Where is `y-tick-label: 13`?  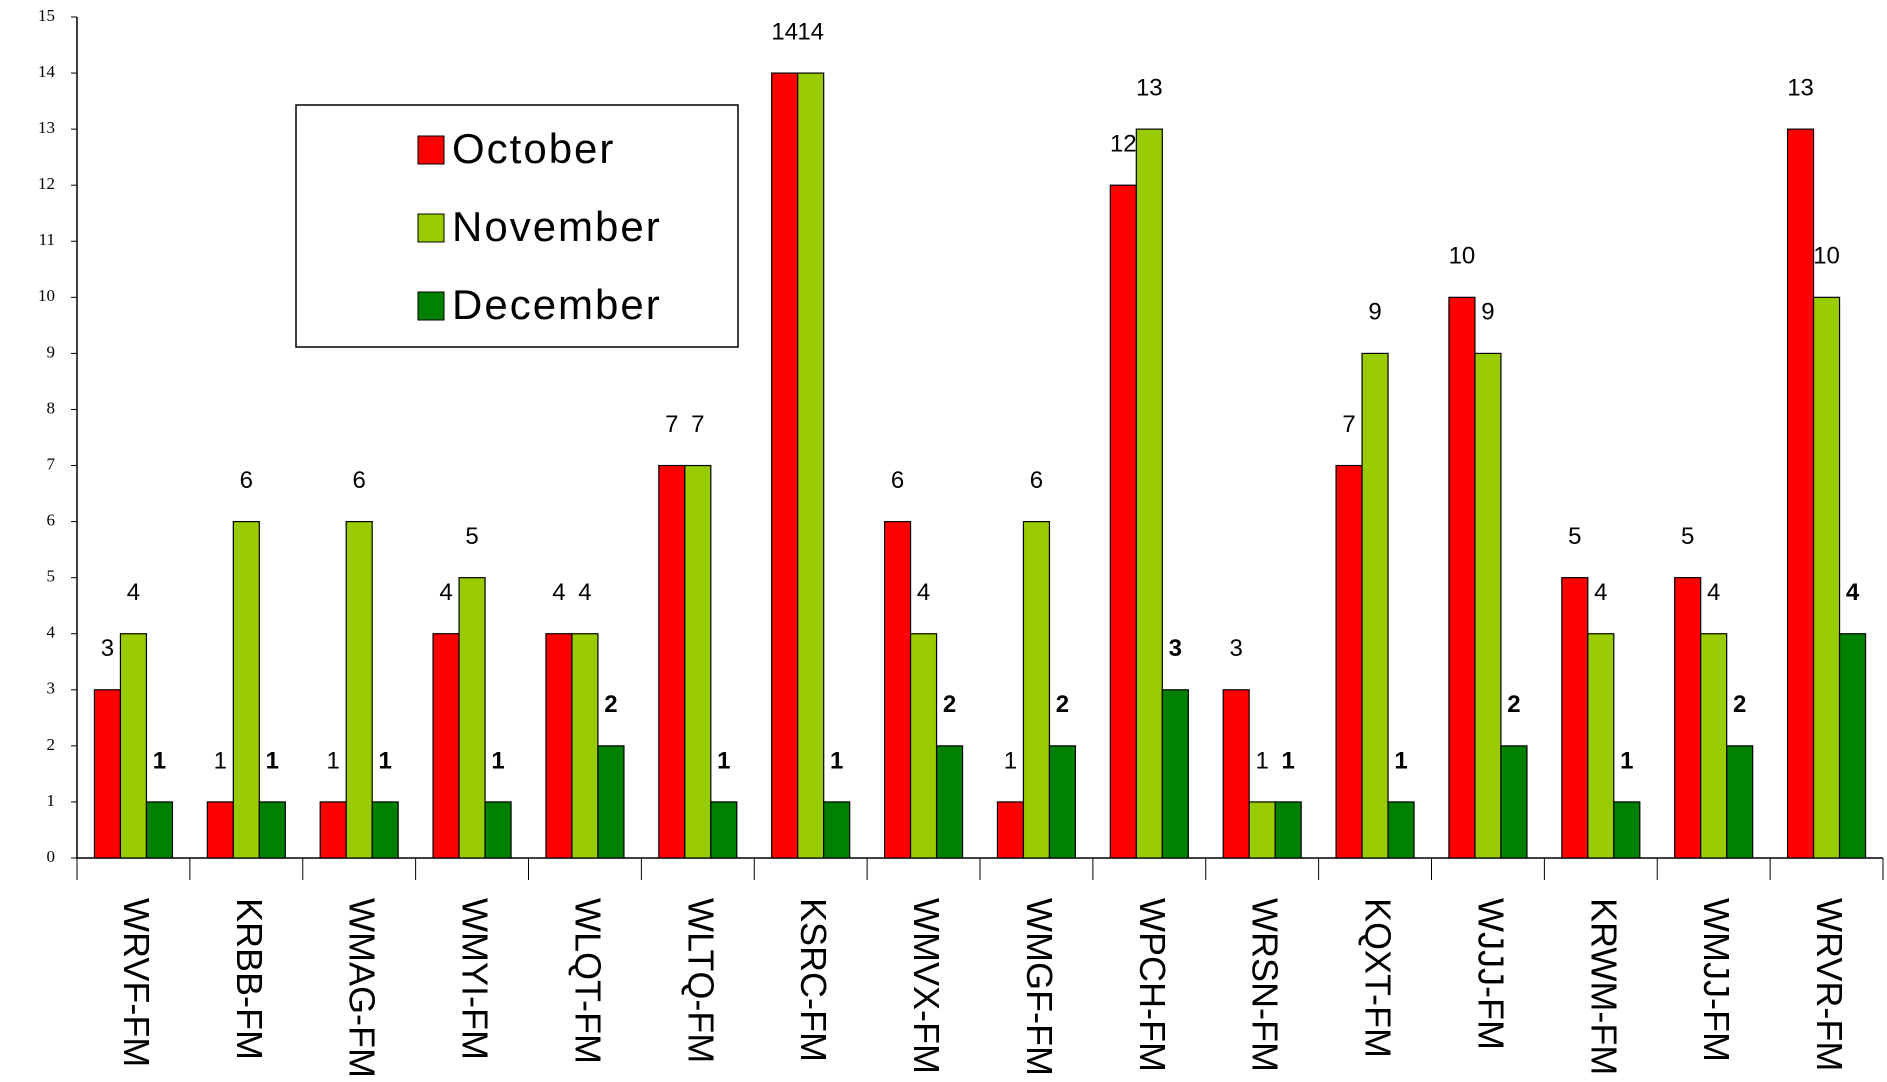 y-tick-label: 13 is located at coordinates (46, 127).